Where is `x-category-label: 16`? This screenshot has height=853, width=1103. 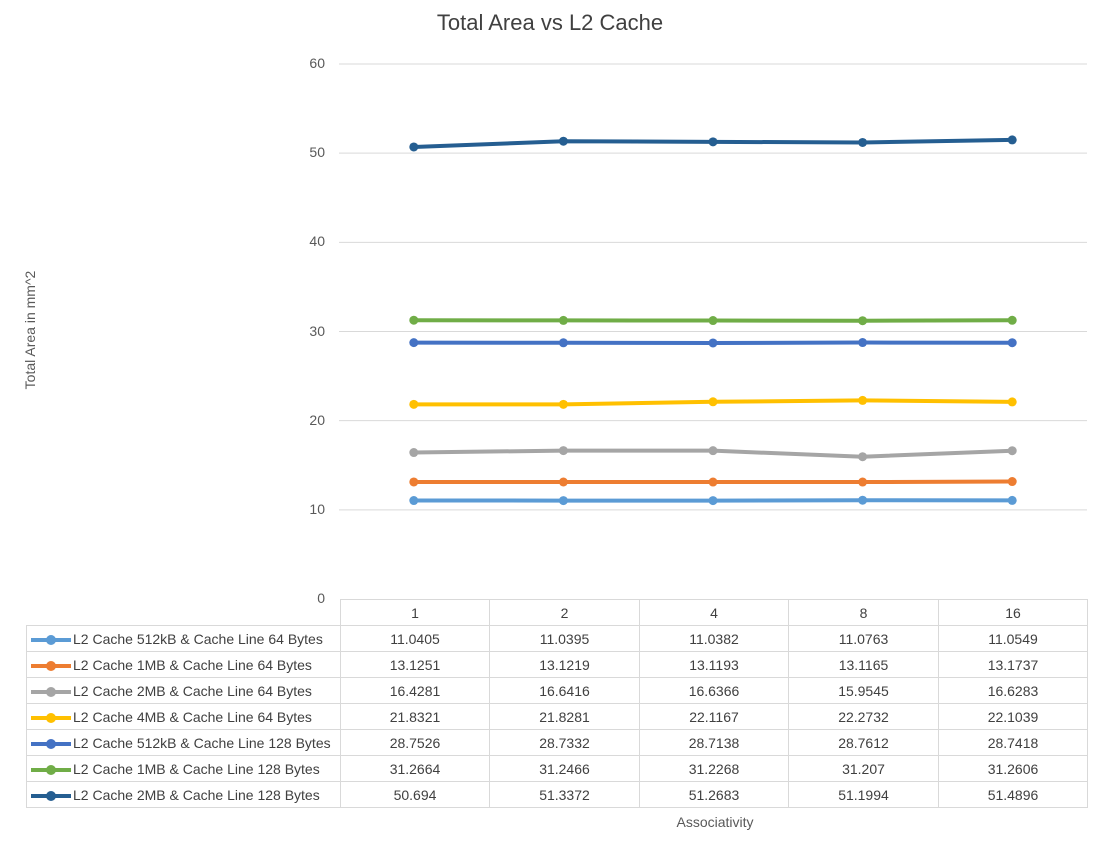 x-category-label: 16 is located at coordinates (1013, 612).